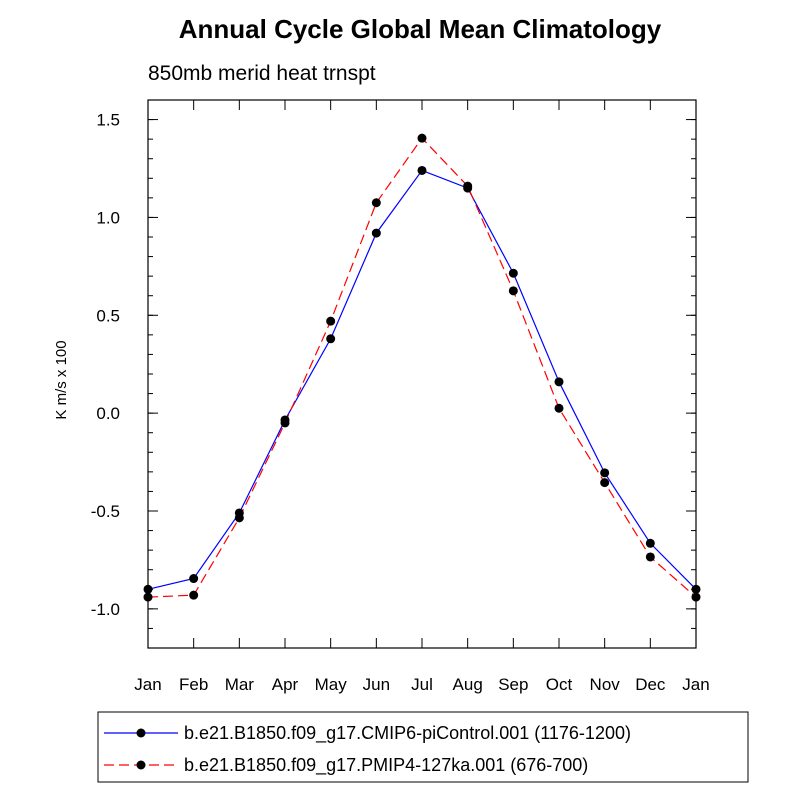 The height and width of the screenshot is (800, 800). Describe the element at coordinates (105, 365) in the screenshot. I see `y-tick-labels: 1.5 1.0 0.5 0.0 -0.5 -1.0` at that location.